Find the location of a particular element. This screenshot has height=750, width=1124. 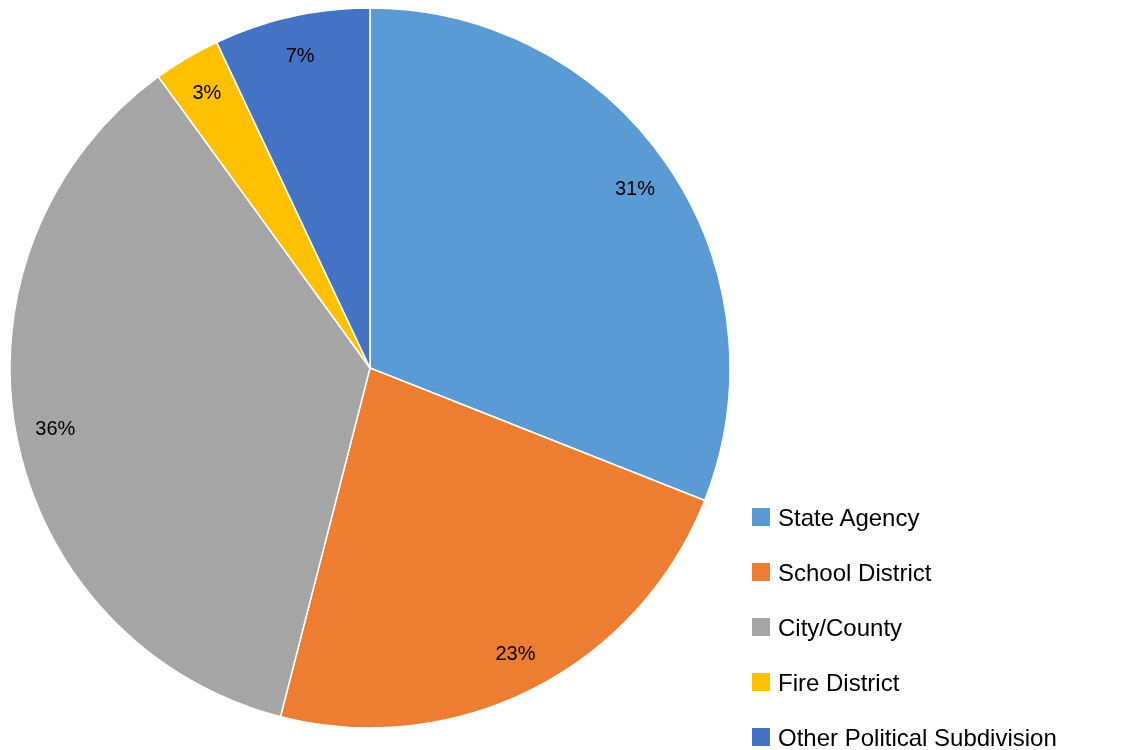

data-label: 23% is located at coordinates (515, 653).